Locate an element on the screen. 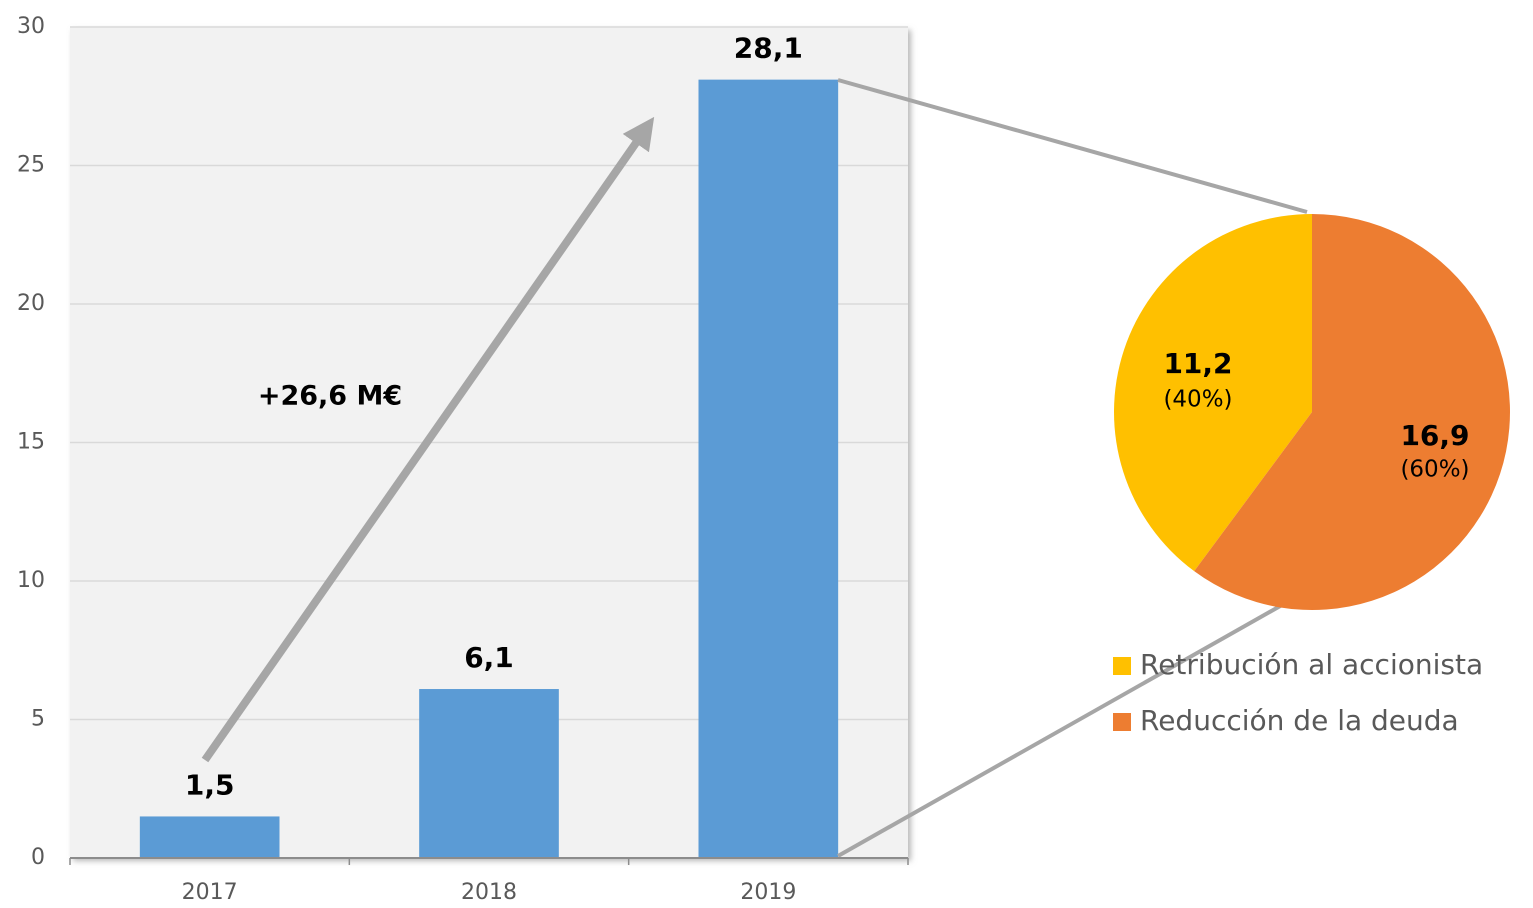  annotation: +26,6 M€ is located at coordinates (330, 396).